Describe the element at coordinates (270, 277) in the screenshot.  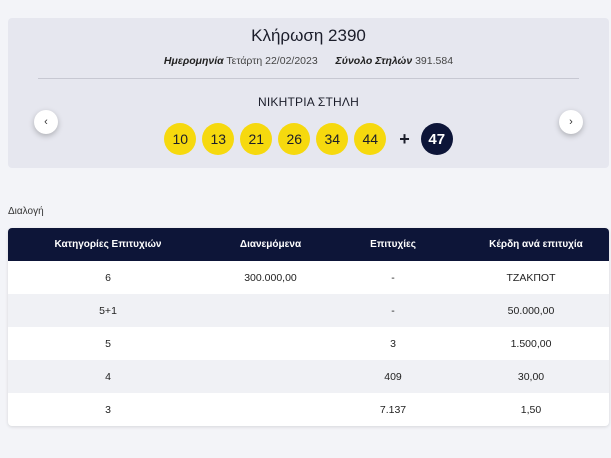
I see `distributed-cell: 300.000,00` at that location.